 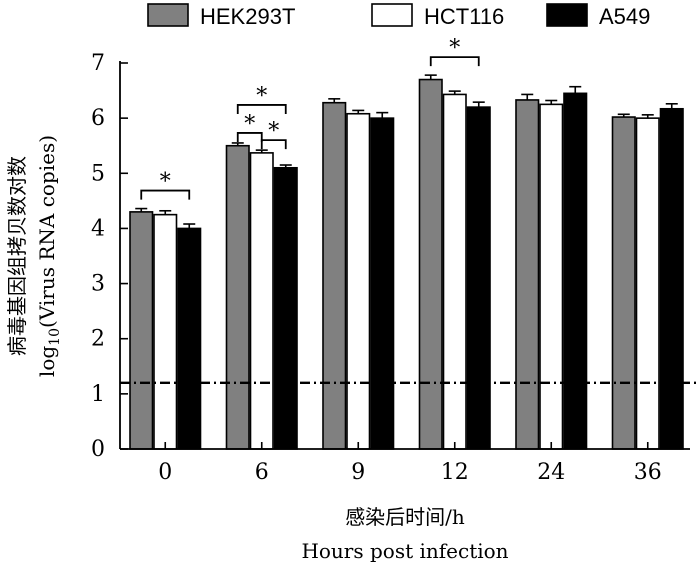 I want to click on legend-item-hct116: HCT116, so click(x=437, y=16).